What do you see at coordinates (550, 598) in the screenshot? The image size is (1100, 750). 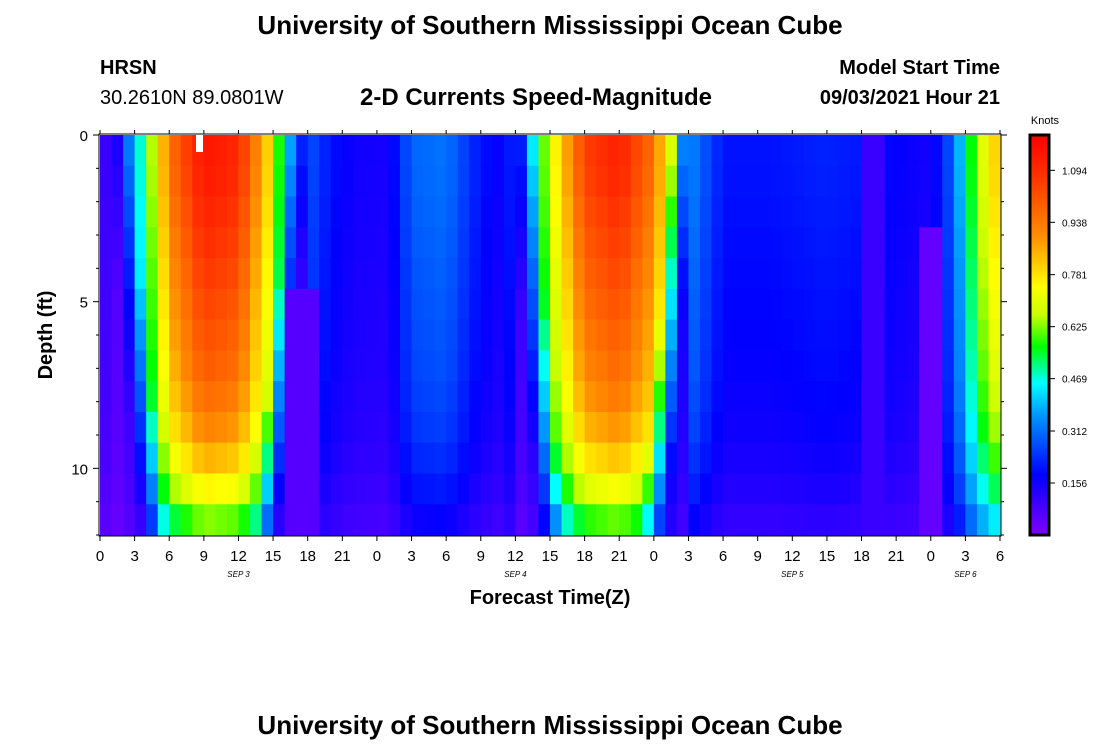 I see `x-axis-title: Forecast Time(Z)` at bounding box center [550, 598].